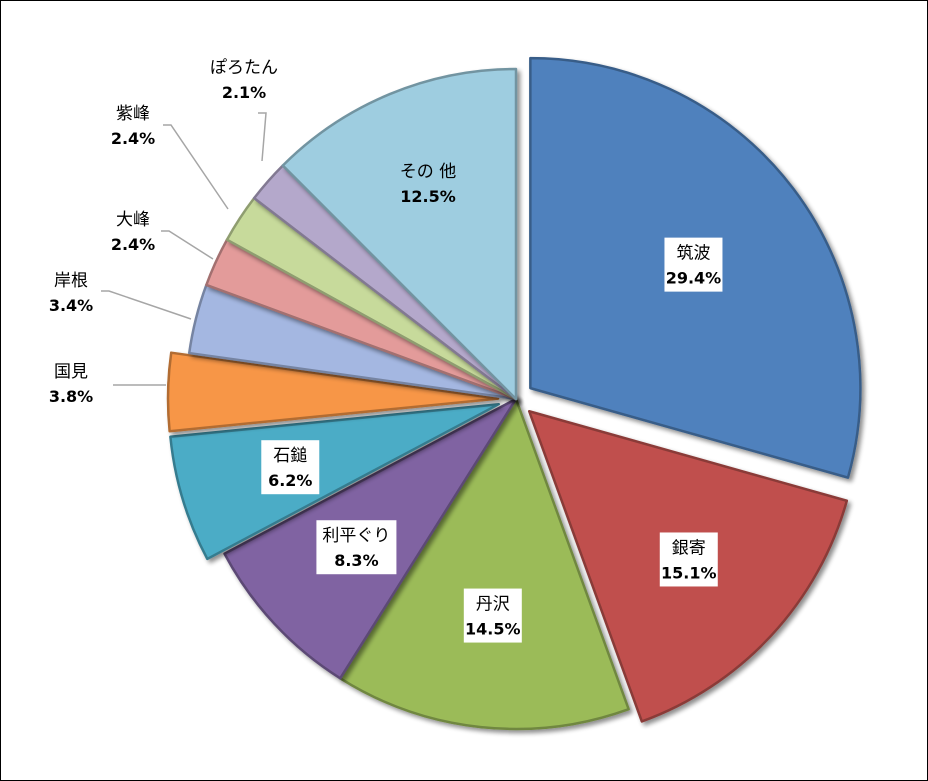 This screenshot has height=781, width=928. What do you see at coordinates (290, 480) in the screenshot?
I see `slice-value-label-5: 6.2%` at bounding box center [290, 480].